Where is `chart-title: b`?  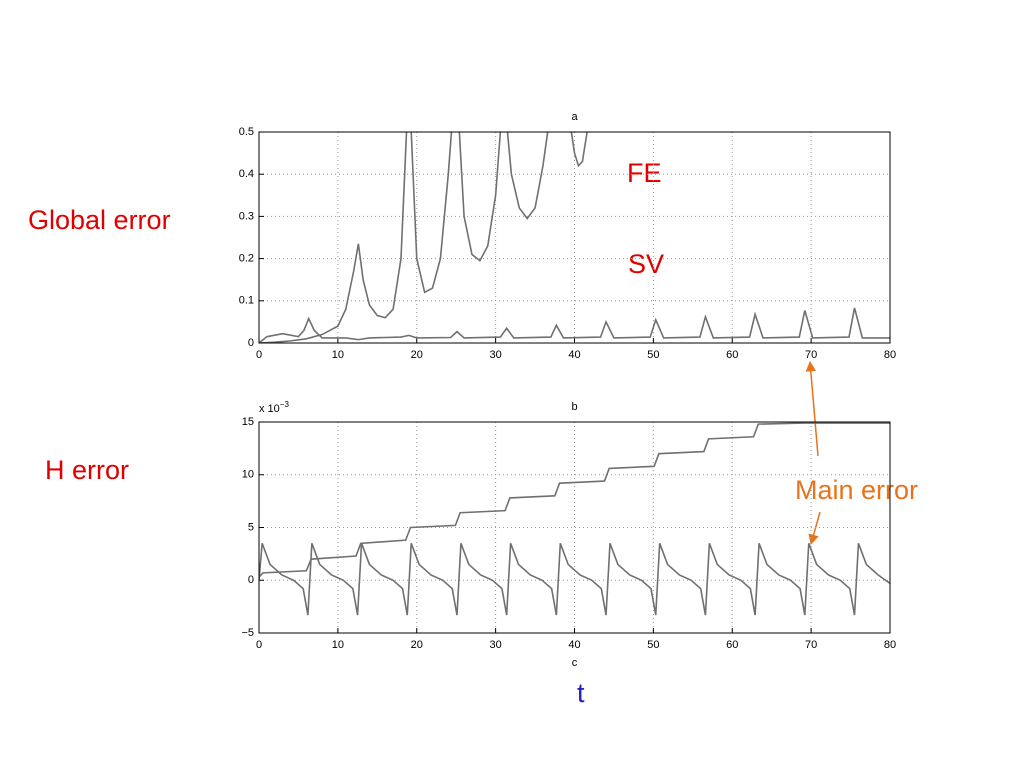 chart-title: b is located at coordinates (574, 407).